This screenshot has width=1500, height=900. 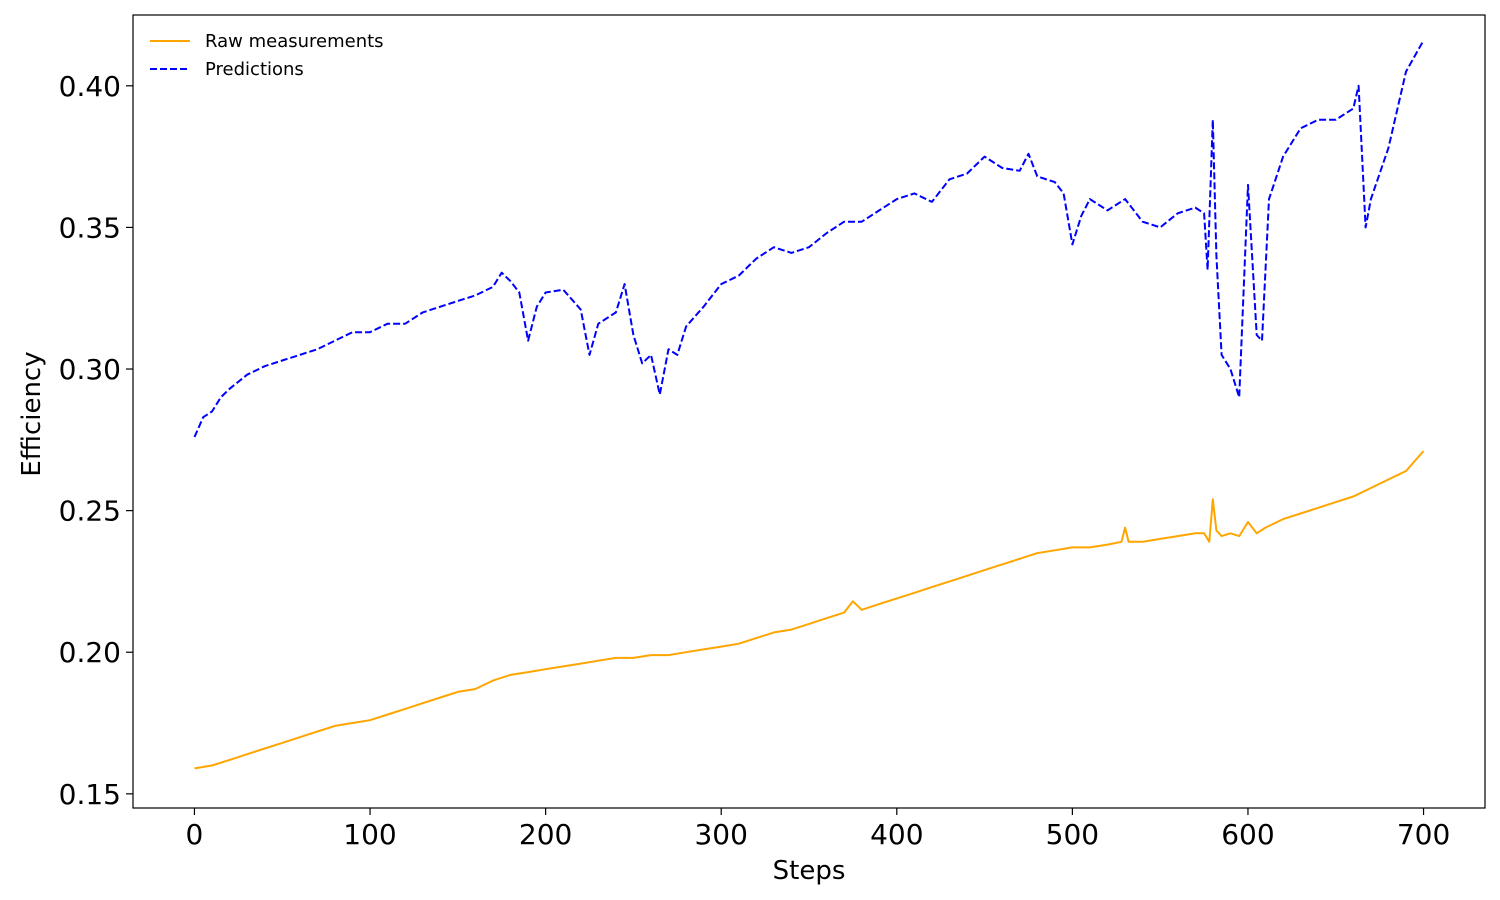 I want to click on y-tick-label: 0.15, so click(x=90, y=794).